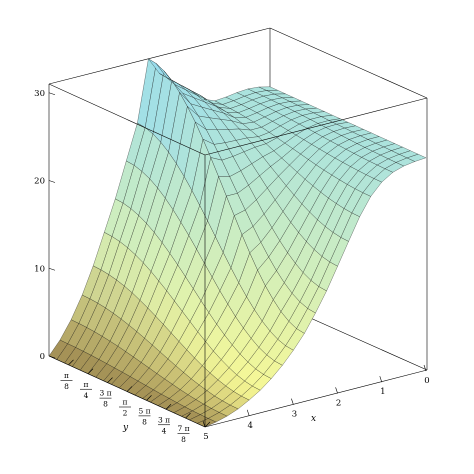  What do you see at coordinates (125, 428) in the screenshot?
I see `y-axis-label: y` at bounding box center [125, 428].